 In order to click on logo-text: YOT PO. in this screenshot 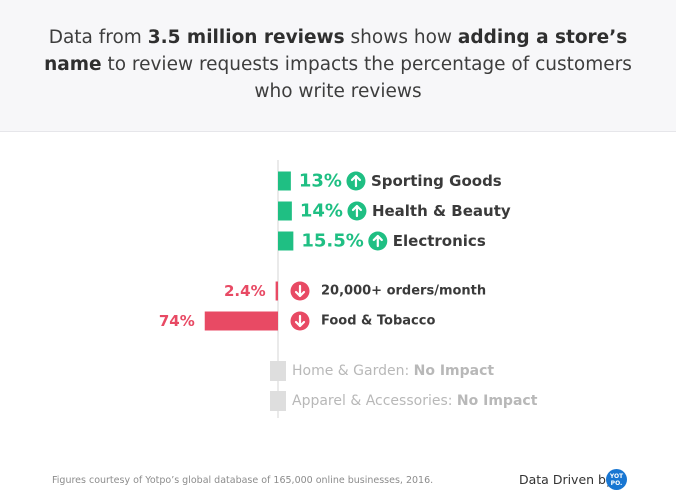, I will do `click(616, 479)`.